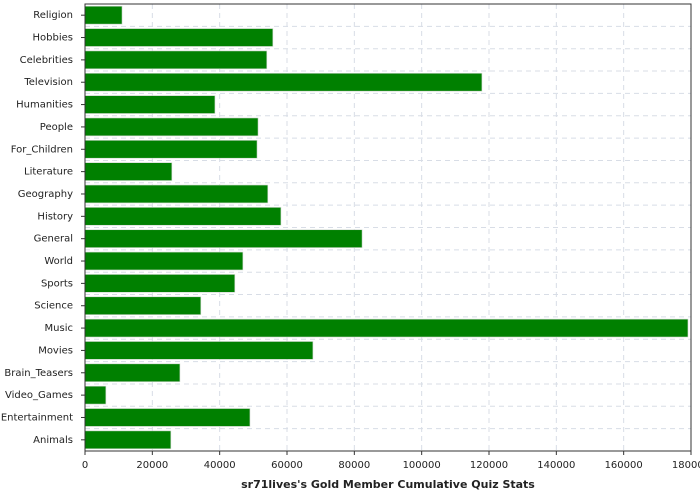  I want to click on y-tick-label: General, so click(53, 239).